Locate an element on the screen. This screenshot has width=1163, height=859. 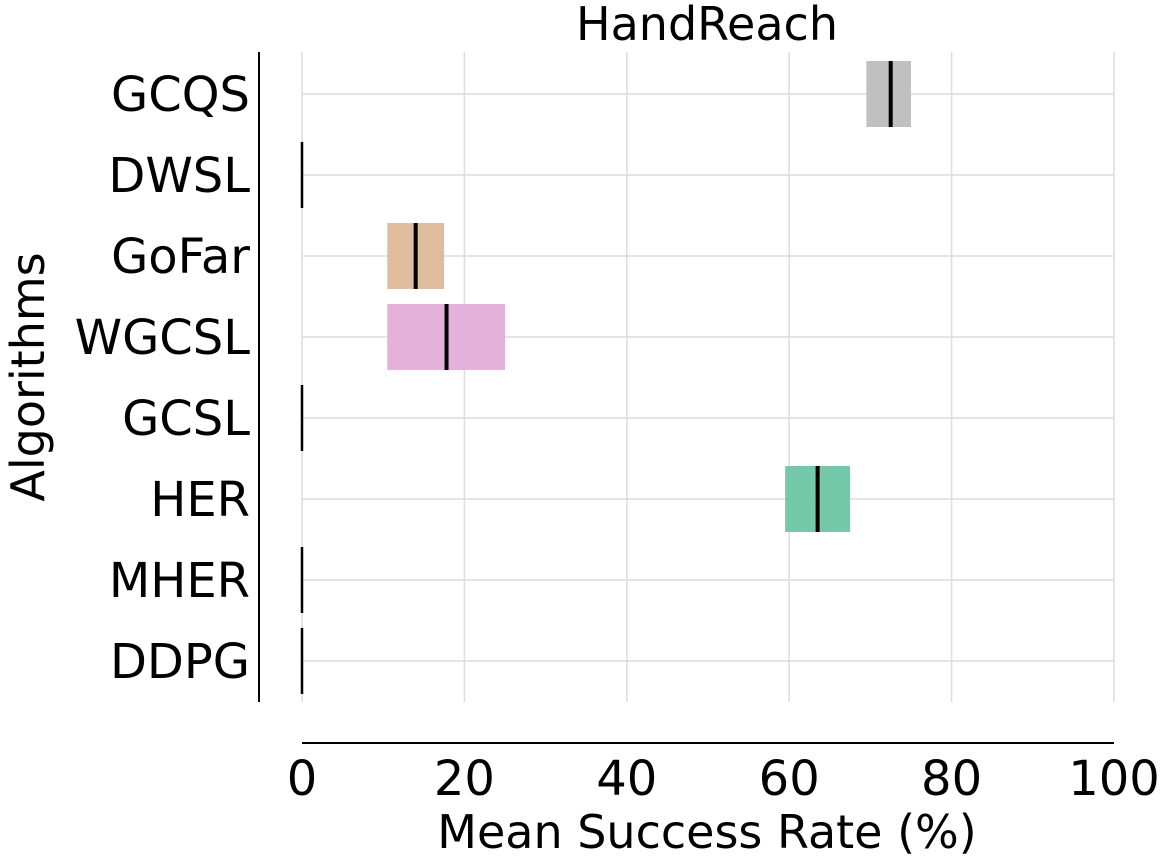
category-label: WGCSL is located at coordinates (163, 338).